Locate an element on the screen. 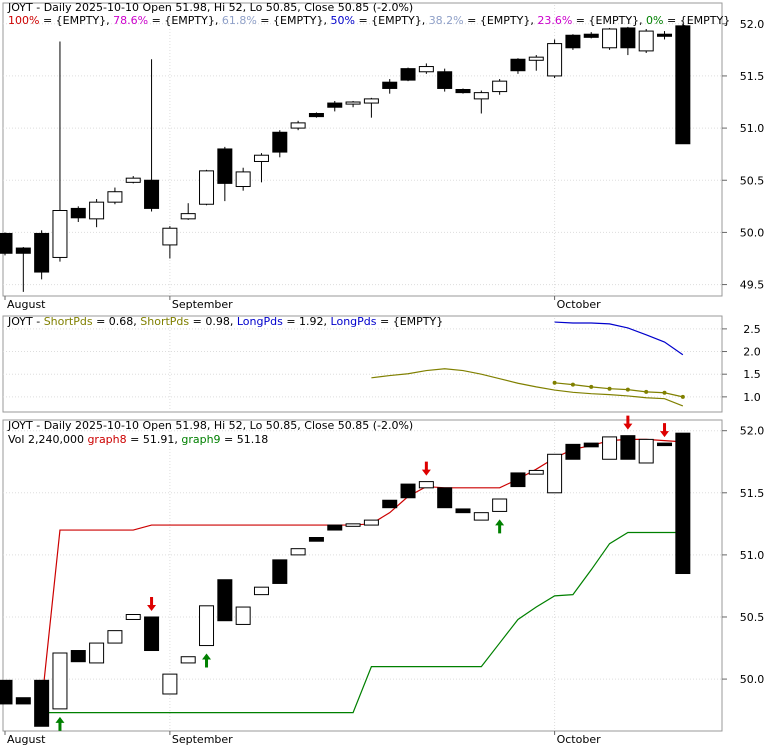 This screenshot has height=745, width=780. x-tick-label: September is located at coordinates (202, 739).